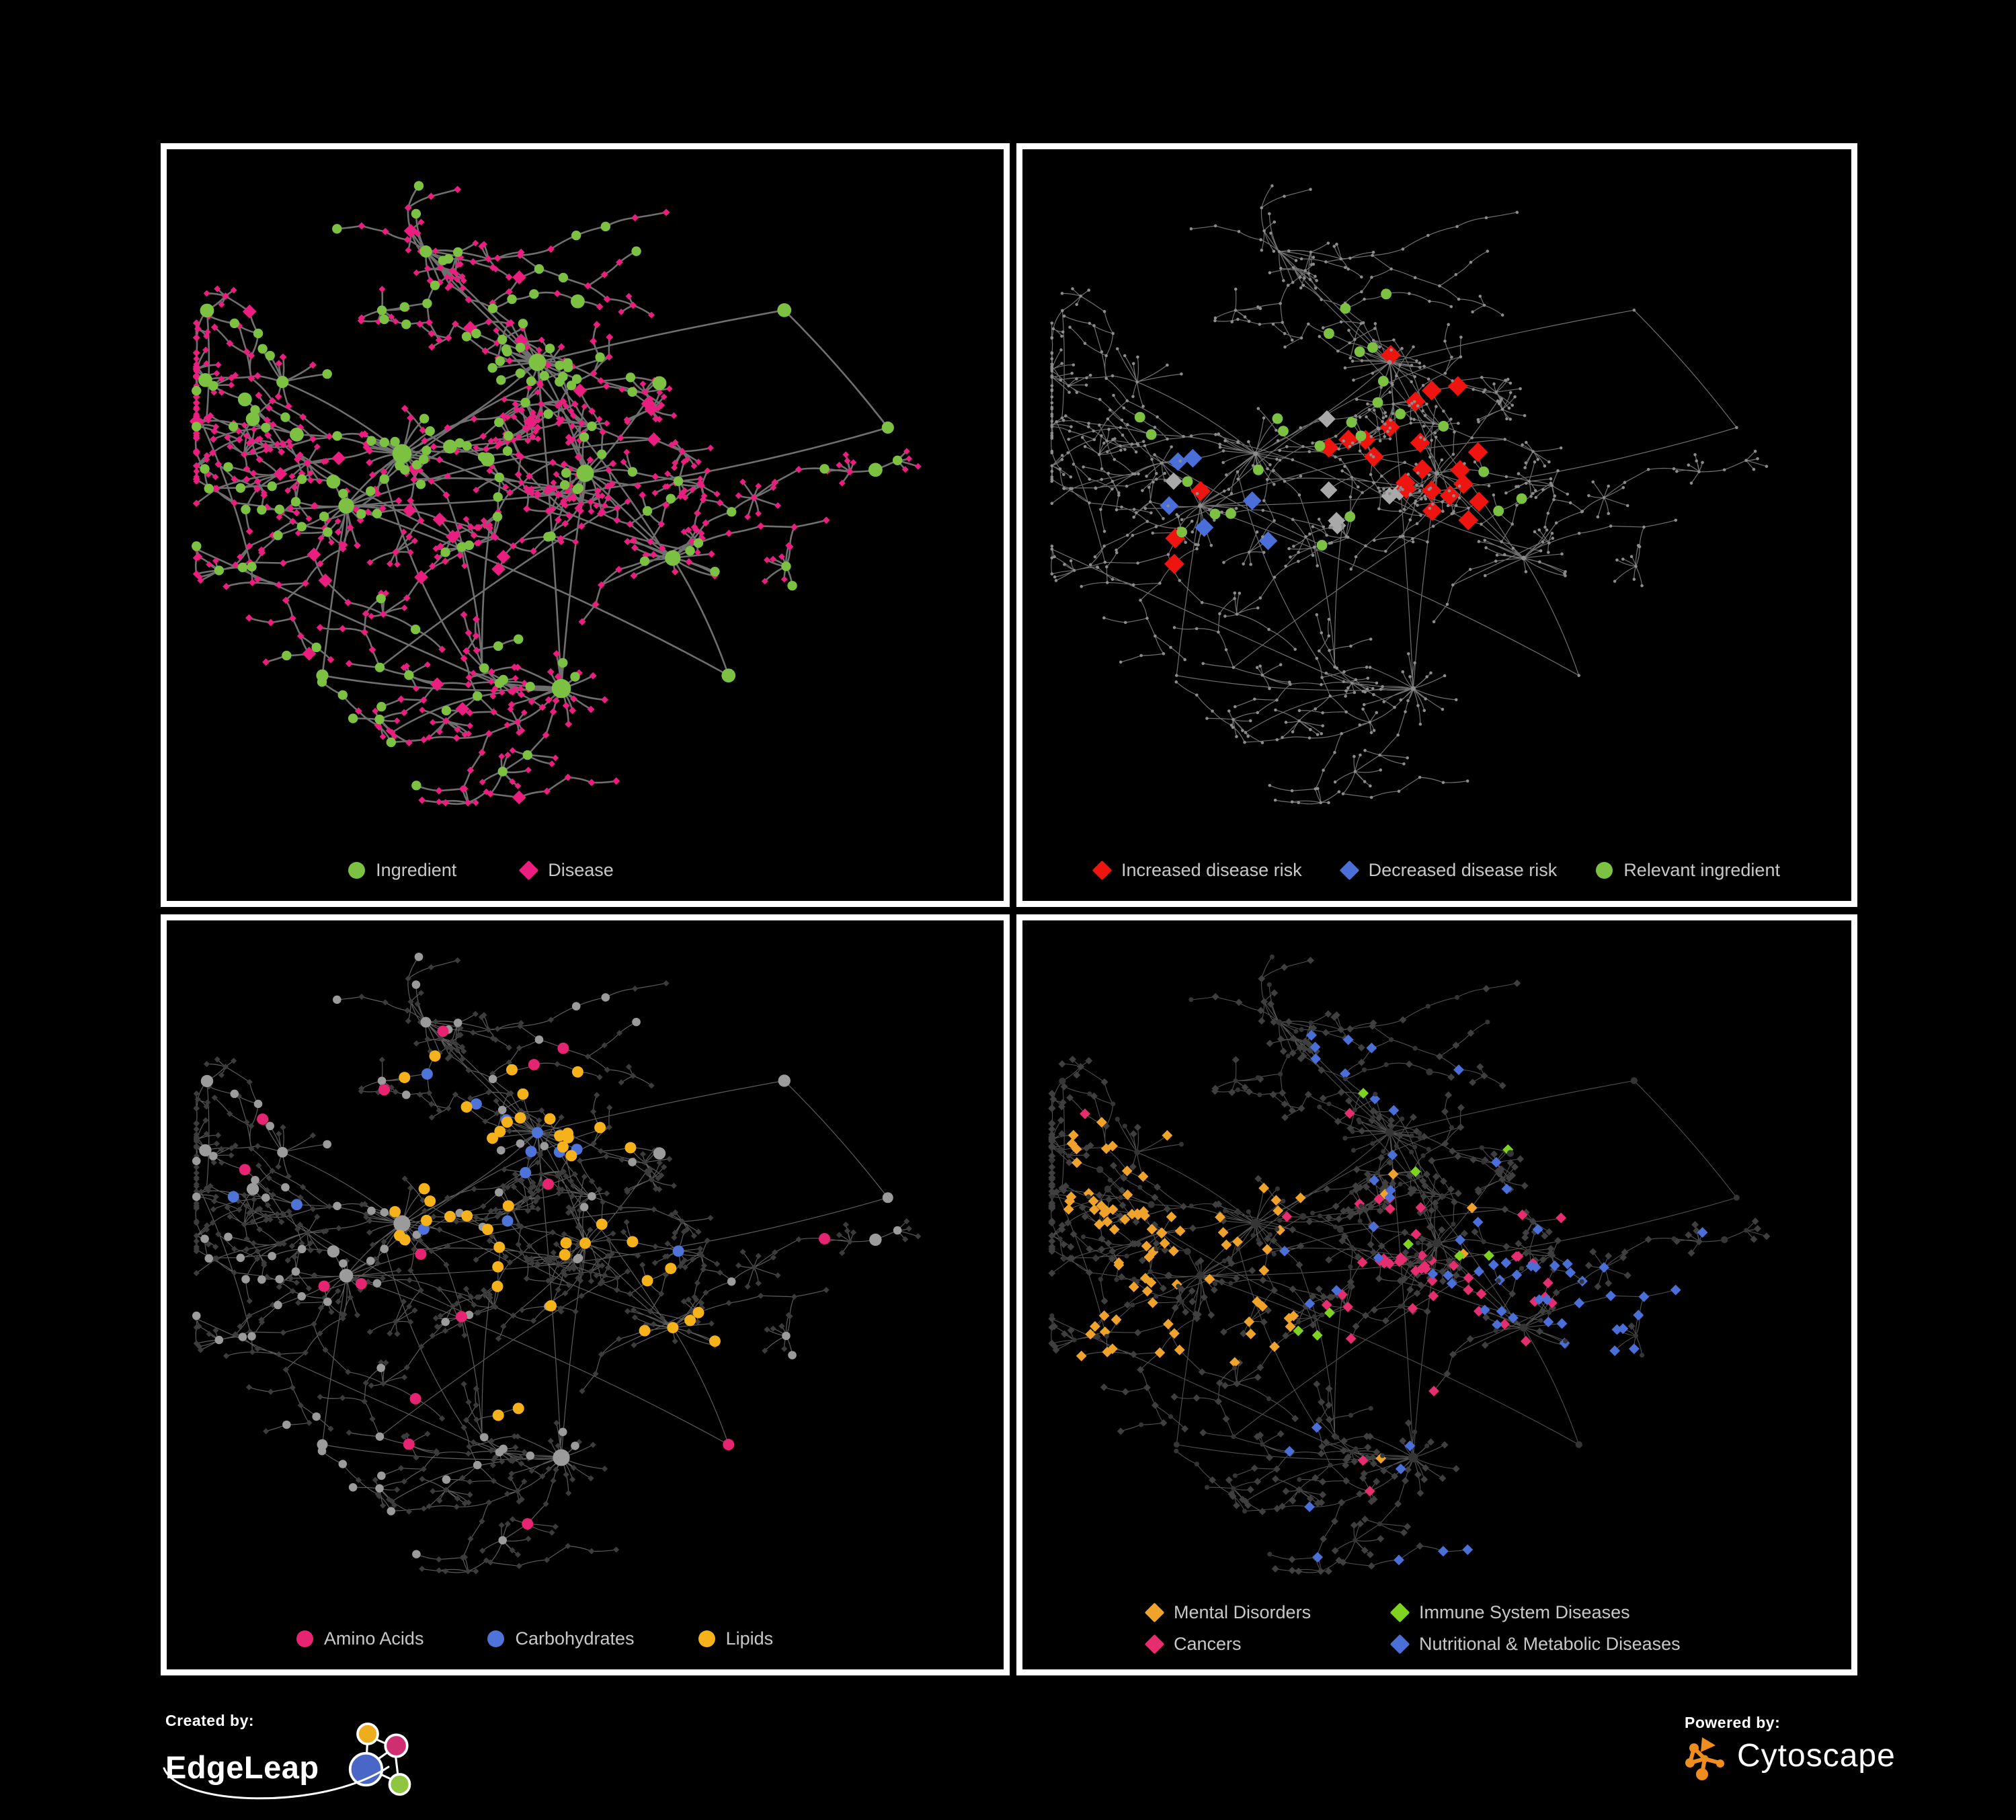 Image resolution: width=2016 pixels, height=1820 pixels. I want to click on legend-label: Mental Disorders, so click(1243, 1612).